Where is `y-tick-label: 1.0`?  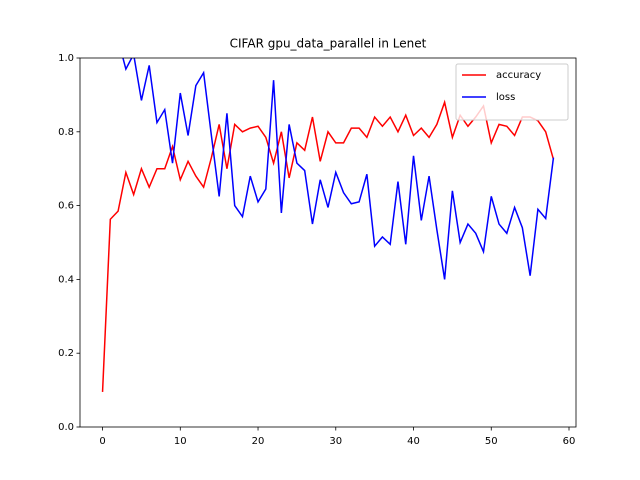
y-tick-label: 1.0 is located at coordinates (66, 58).